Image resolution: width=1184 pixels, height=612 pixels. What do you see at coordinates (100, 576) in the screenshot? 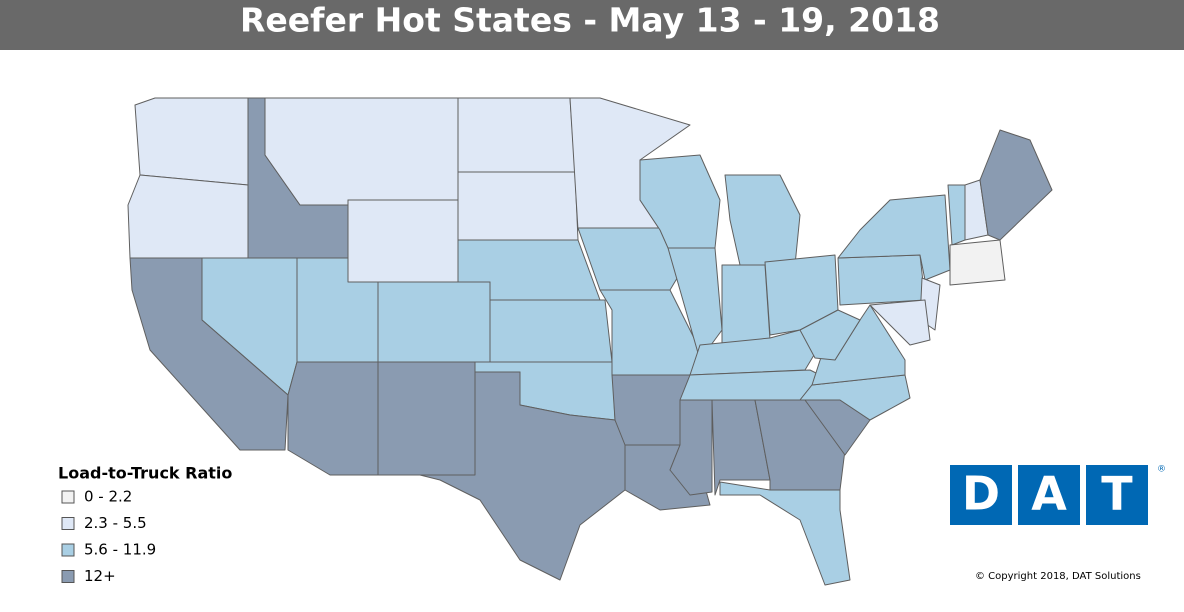
I see `legend-label: 12+` at bounding box center [100, 576].